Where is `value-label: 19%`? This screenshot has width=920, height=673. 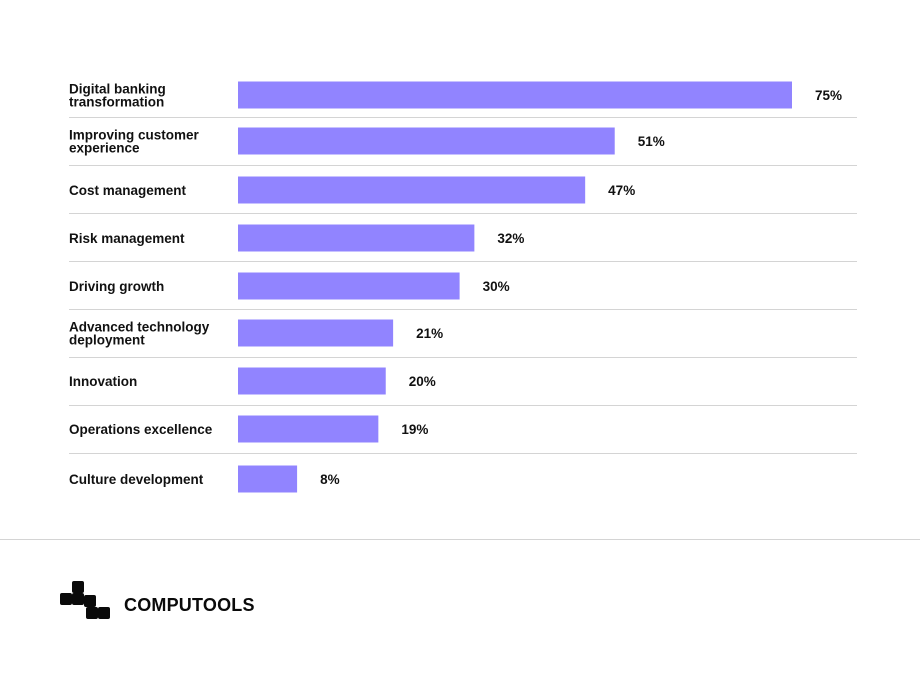 value-label: 19% is located at coordinates (414, 429).